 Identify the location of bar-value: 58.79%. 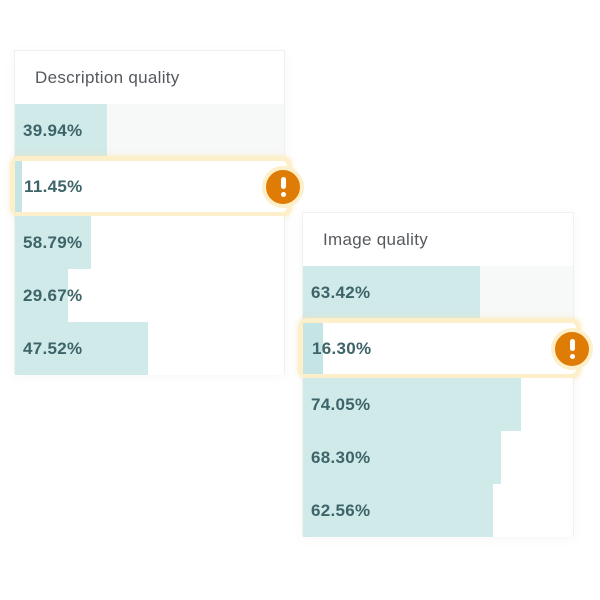
(53, 242).